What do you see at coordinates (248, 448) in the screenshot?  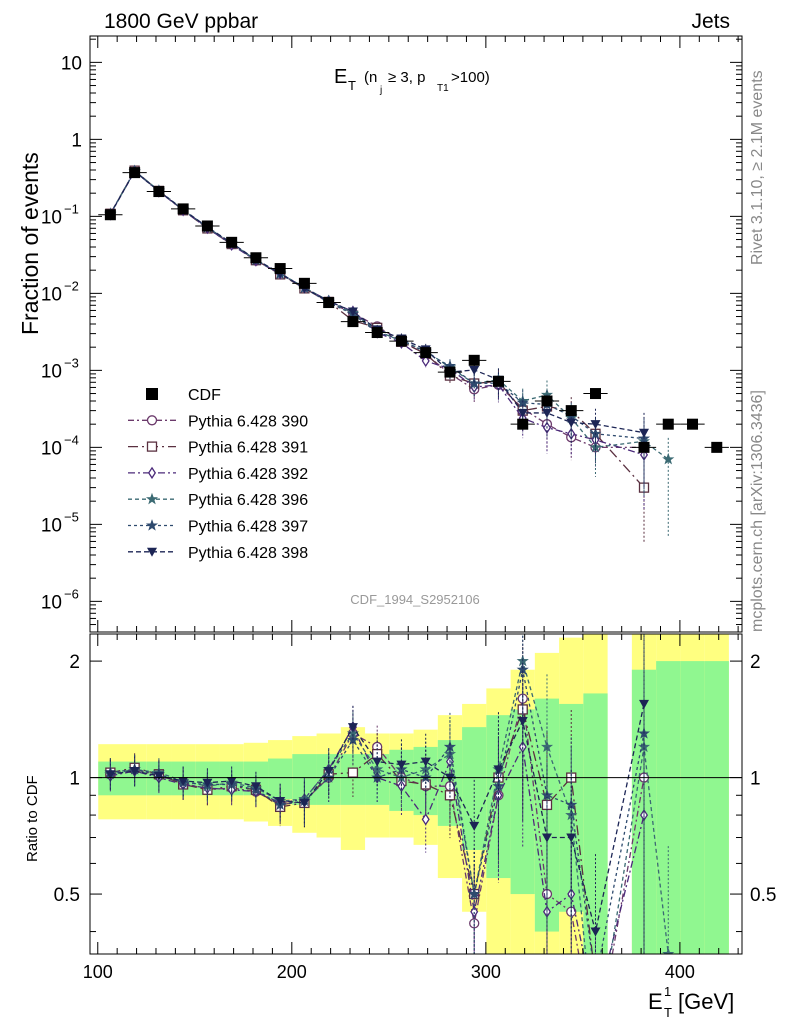 I see `legend-label: Pythia 6.428 391` at bounding box center [248, 448].